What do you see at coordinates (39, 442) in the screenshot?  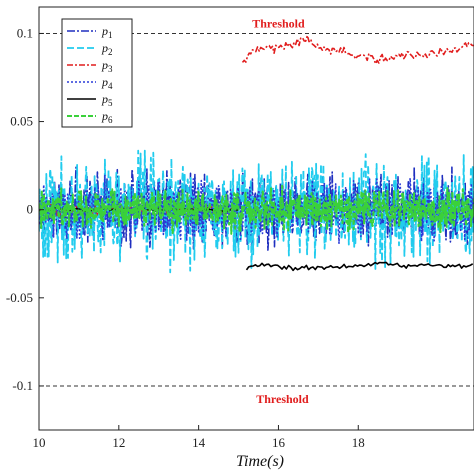 I see `x-tick-label: 10` at bounding box center [39, 442].